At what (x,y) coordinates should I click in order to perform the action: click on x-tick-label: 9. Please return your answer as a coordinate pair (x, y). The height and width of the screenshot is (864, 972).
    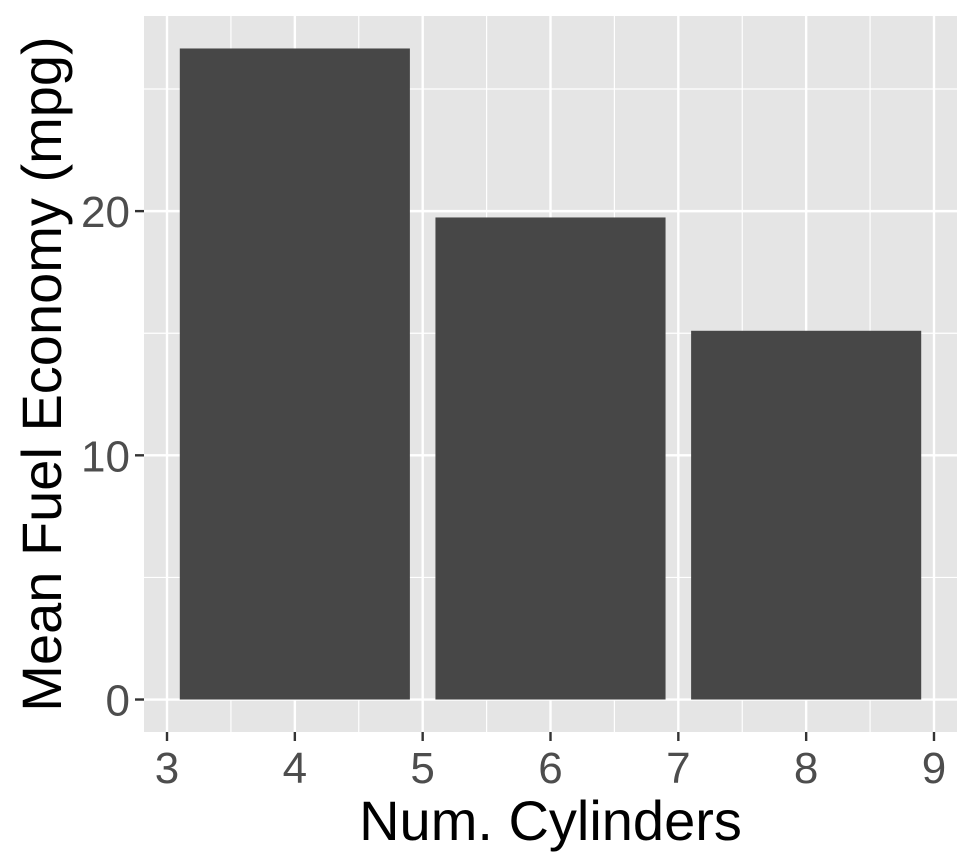
    Looking at the image, I should click on (934, 768).